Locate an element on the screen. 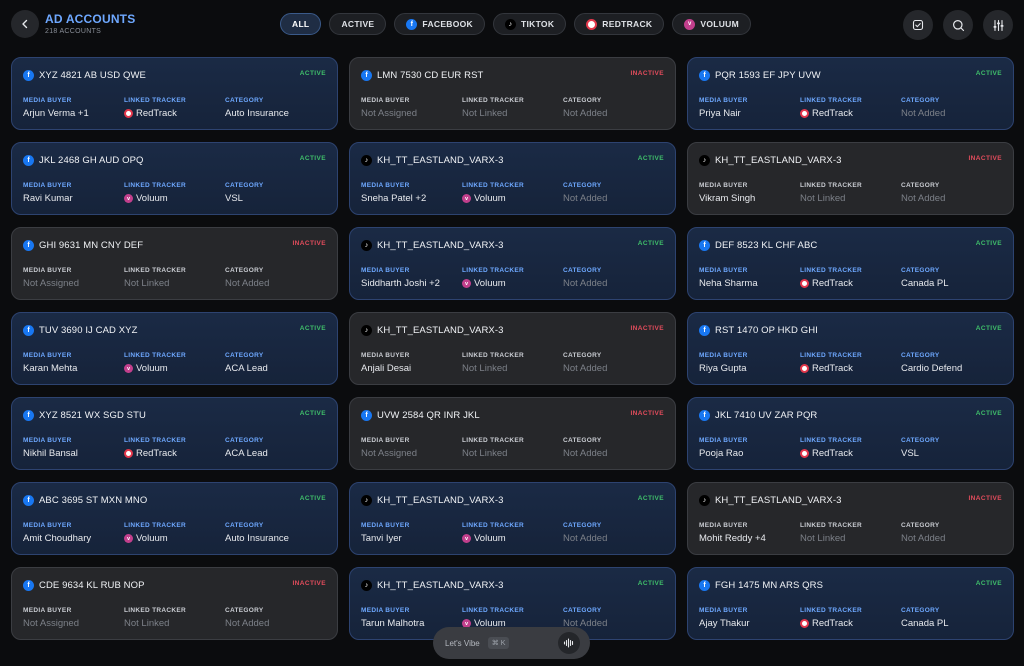 The height and width of the screenshot is (666, 1024). category-text: Auto Insurance is located at coordinates (257, 538).